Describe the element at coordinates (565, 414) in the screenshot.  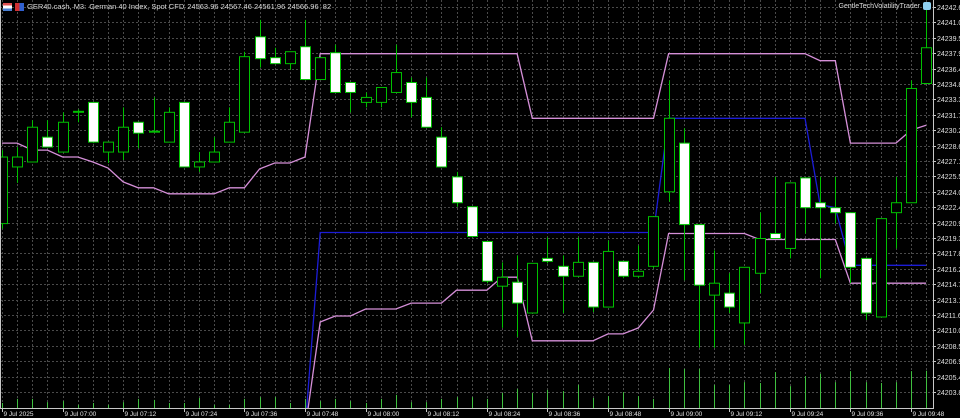
I see `time-tick-label: 9 Jul 08:36` at that location.